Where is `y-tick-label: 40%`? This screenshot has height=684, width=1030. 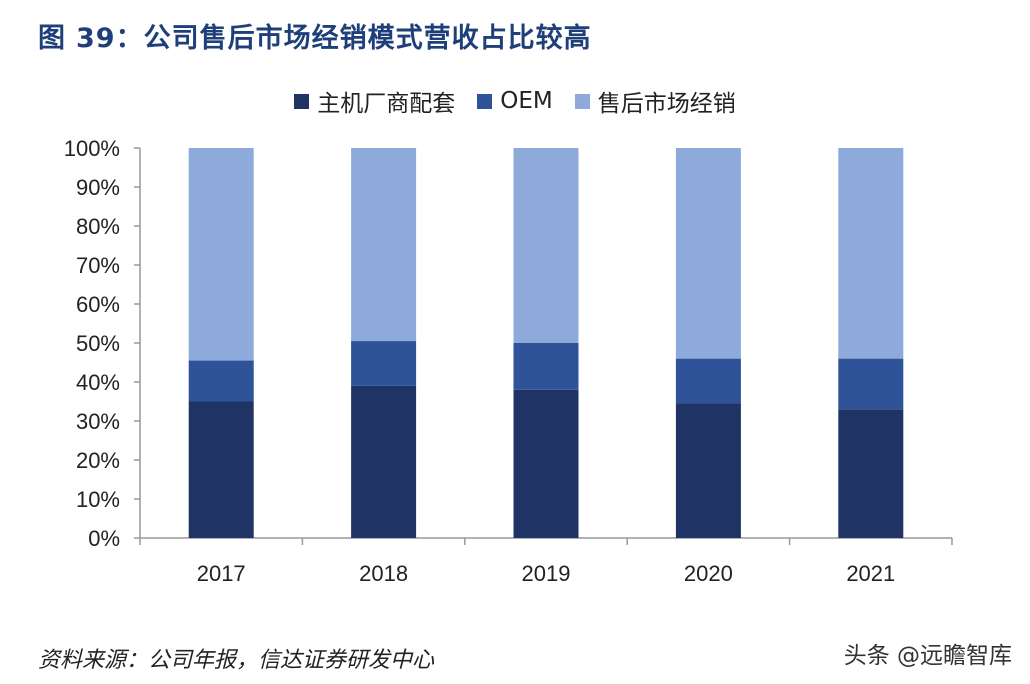
y-tick-label: 40% is located at coordinates (98, 382).